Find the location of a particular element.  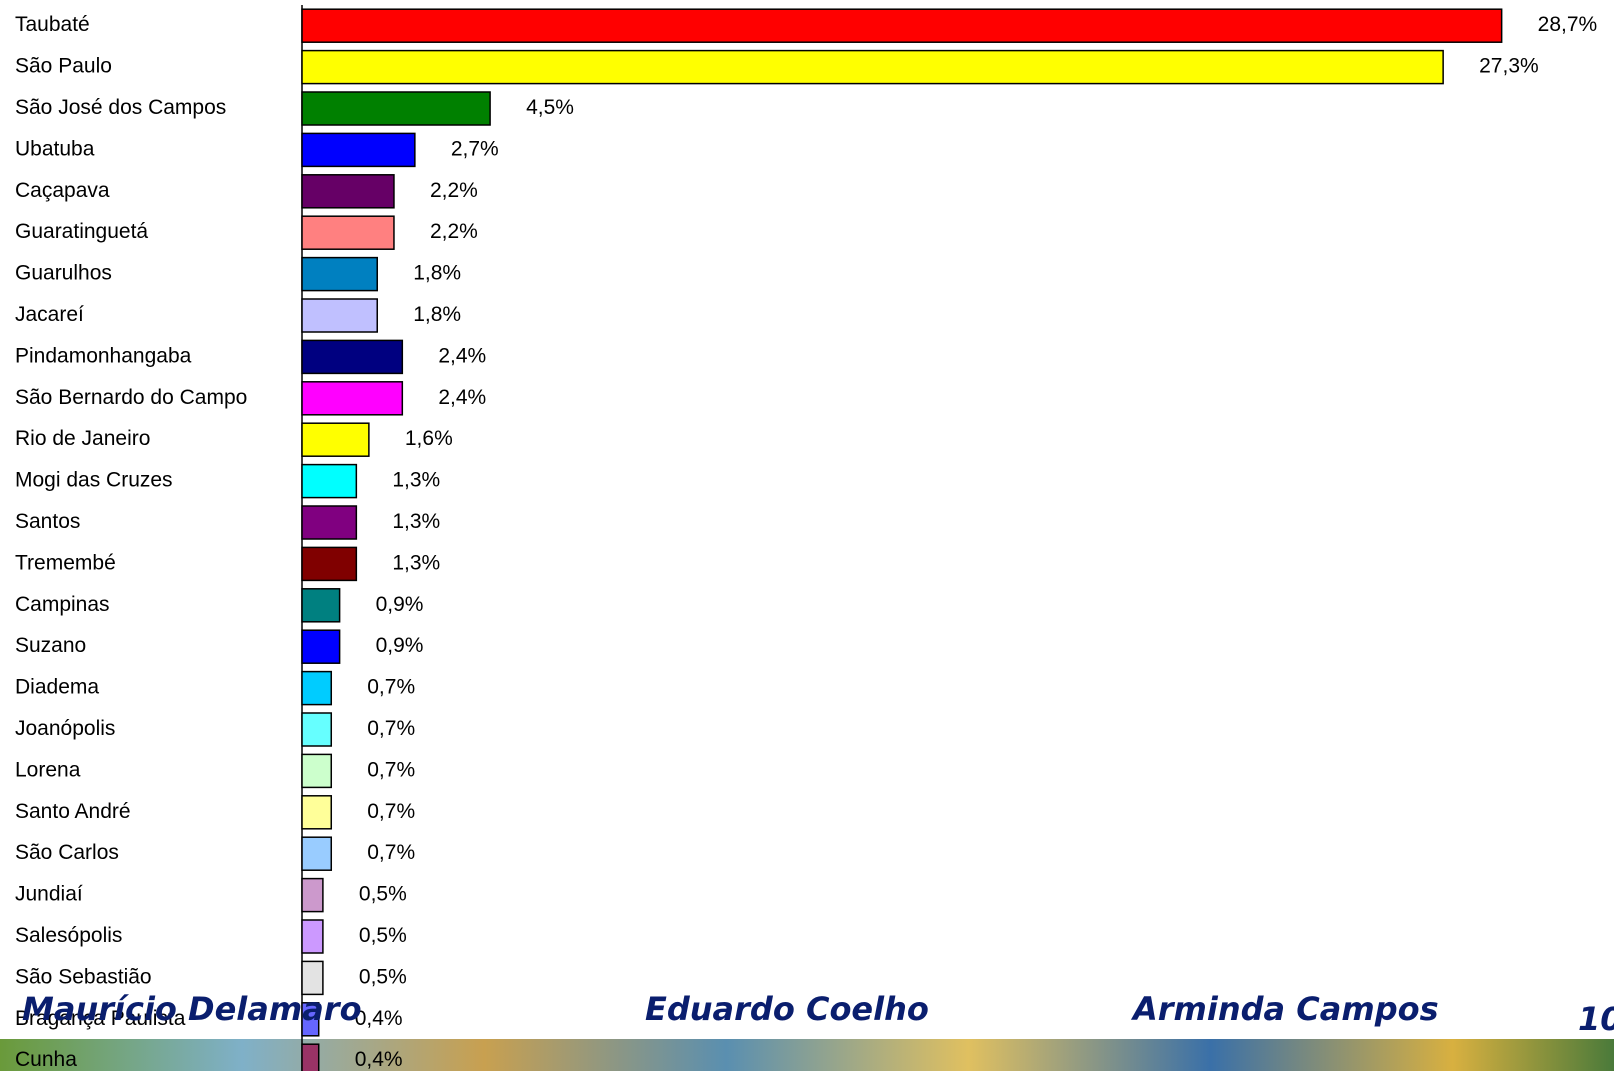

category-label: Diadema is located at coordinates (57, 687).